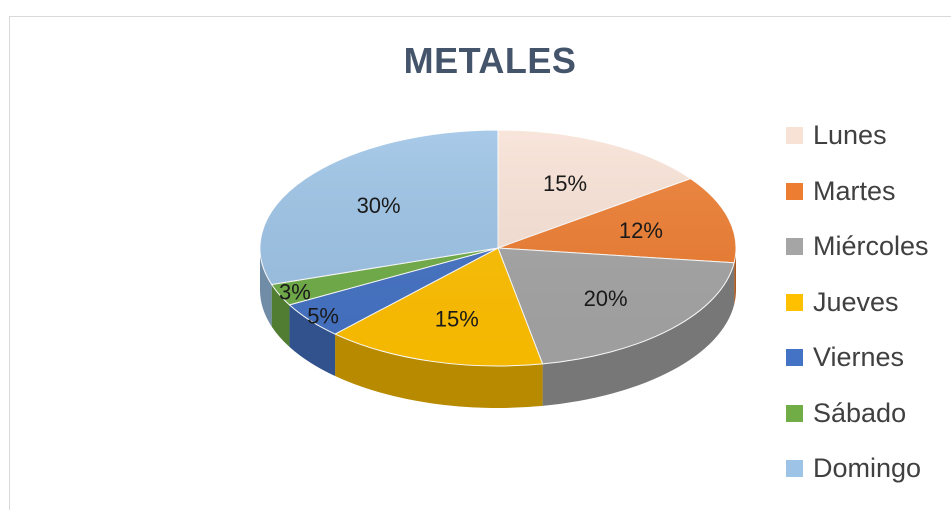  I want to click on legend-item-viernes: Viernes, so click(857, 358).